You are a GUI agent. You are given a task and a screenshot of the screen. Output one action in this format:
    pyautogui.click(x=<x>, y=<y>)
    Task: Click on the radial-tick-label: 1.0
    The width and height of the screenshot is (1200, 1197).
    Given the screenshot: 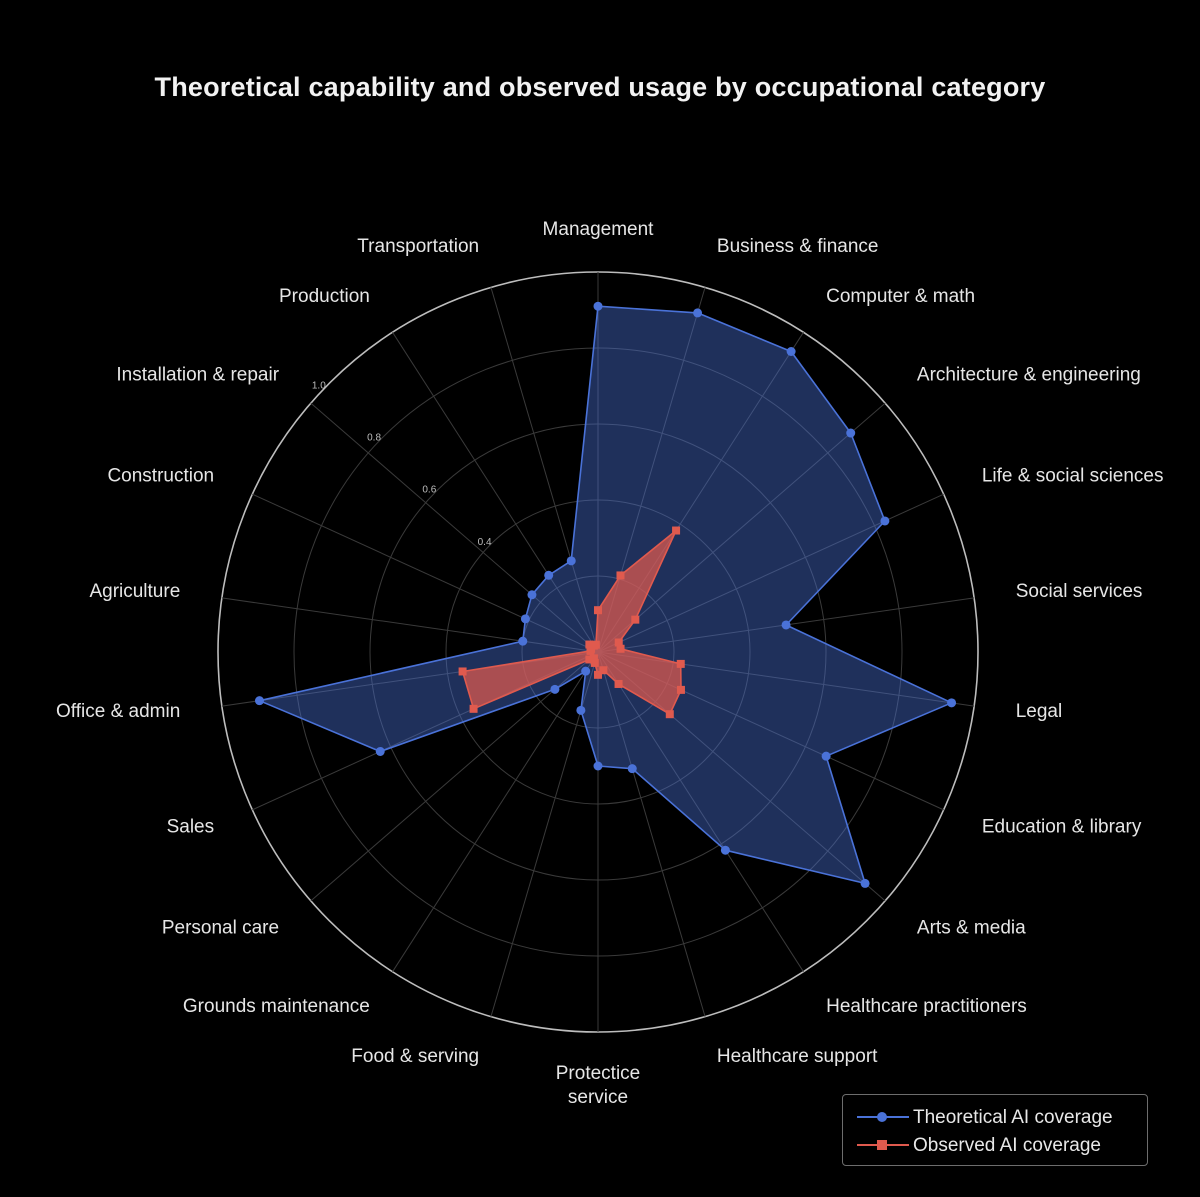 What is the action you would take?
    pyautogui.click(x=319, y=385)
    